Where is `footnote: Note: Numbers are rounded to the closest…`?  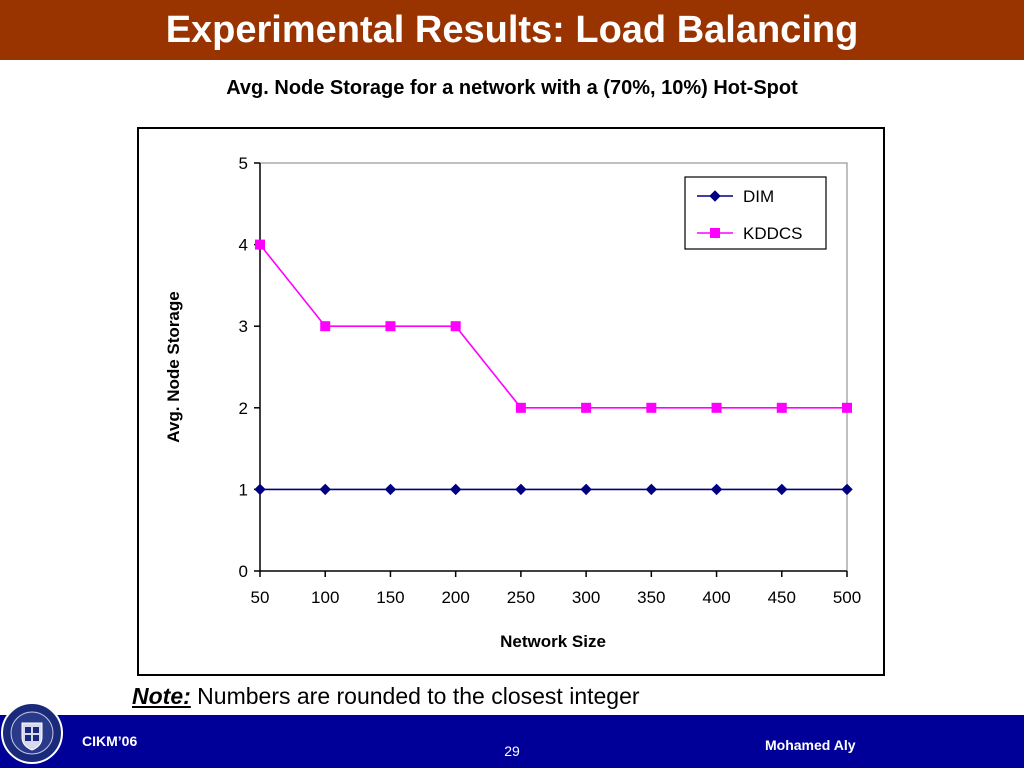
footnote: Note: Numbers are rounded to the closest… is located at coordinates (386, 696).